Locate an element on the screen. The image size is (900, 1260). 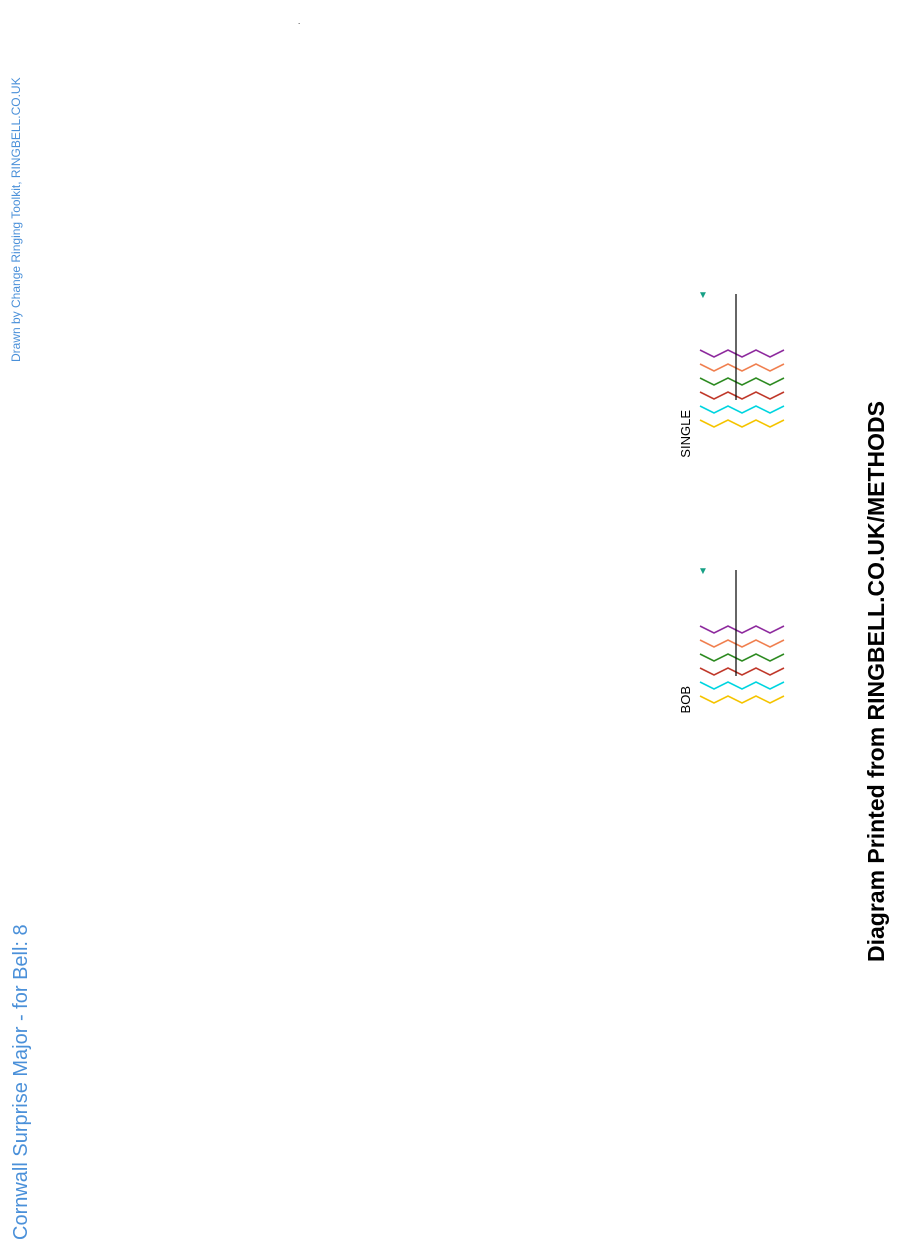
top-mark: . is located at coordinates (299, 21).